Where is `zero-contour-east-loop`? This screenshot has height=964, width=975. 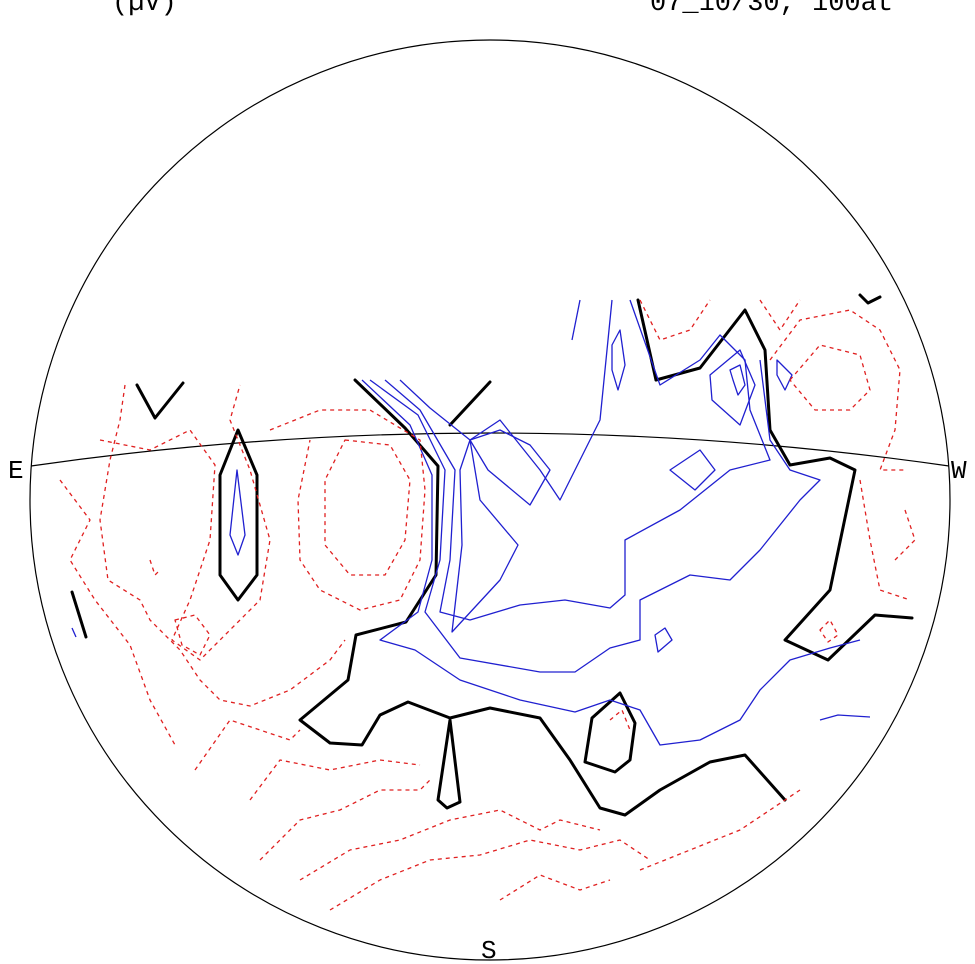 zero-contour-east-loop is located at coordinates (238, 515).